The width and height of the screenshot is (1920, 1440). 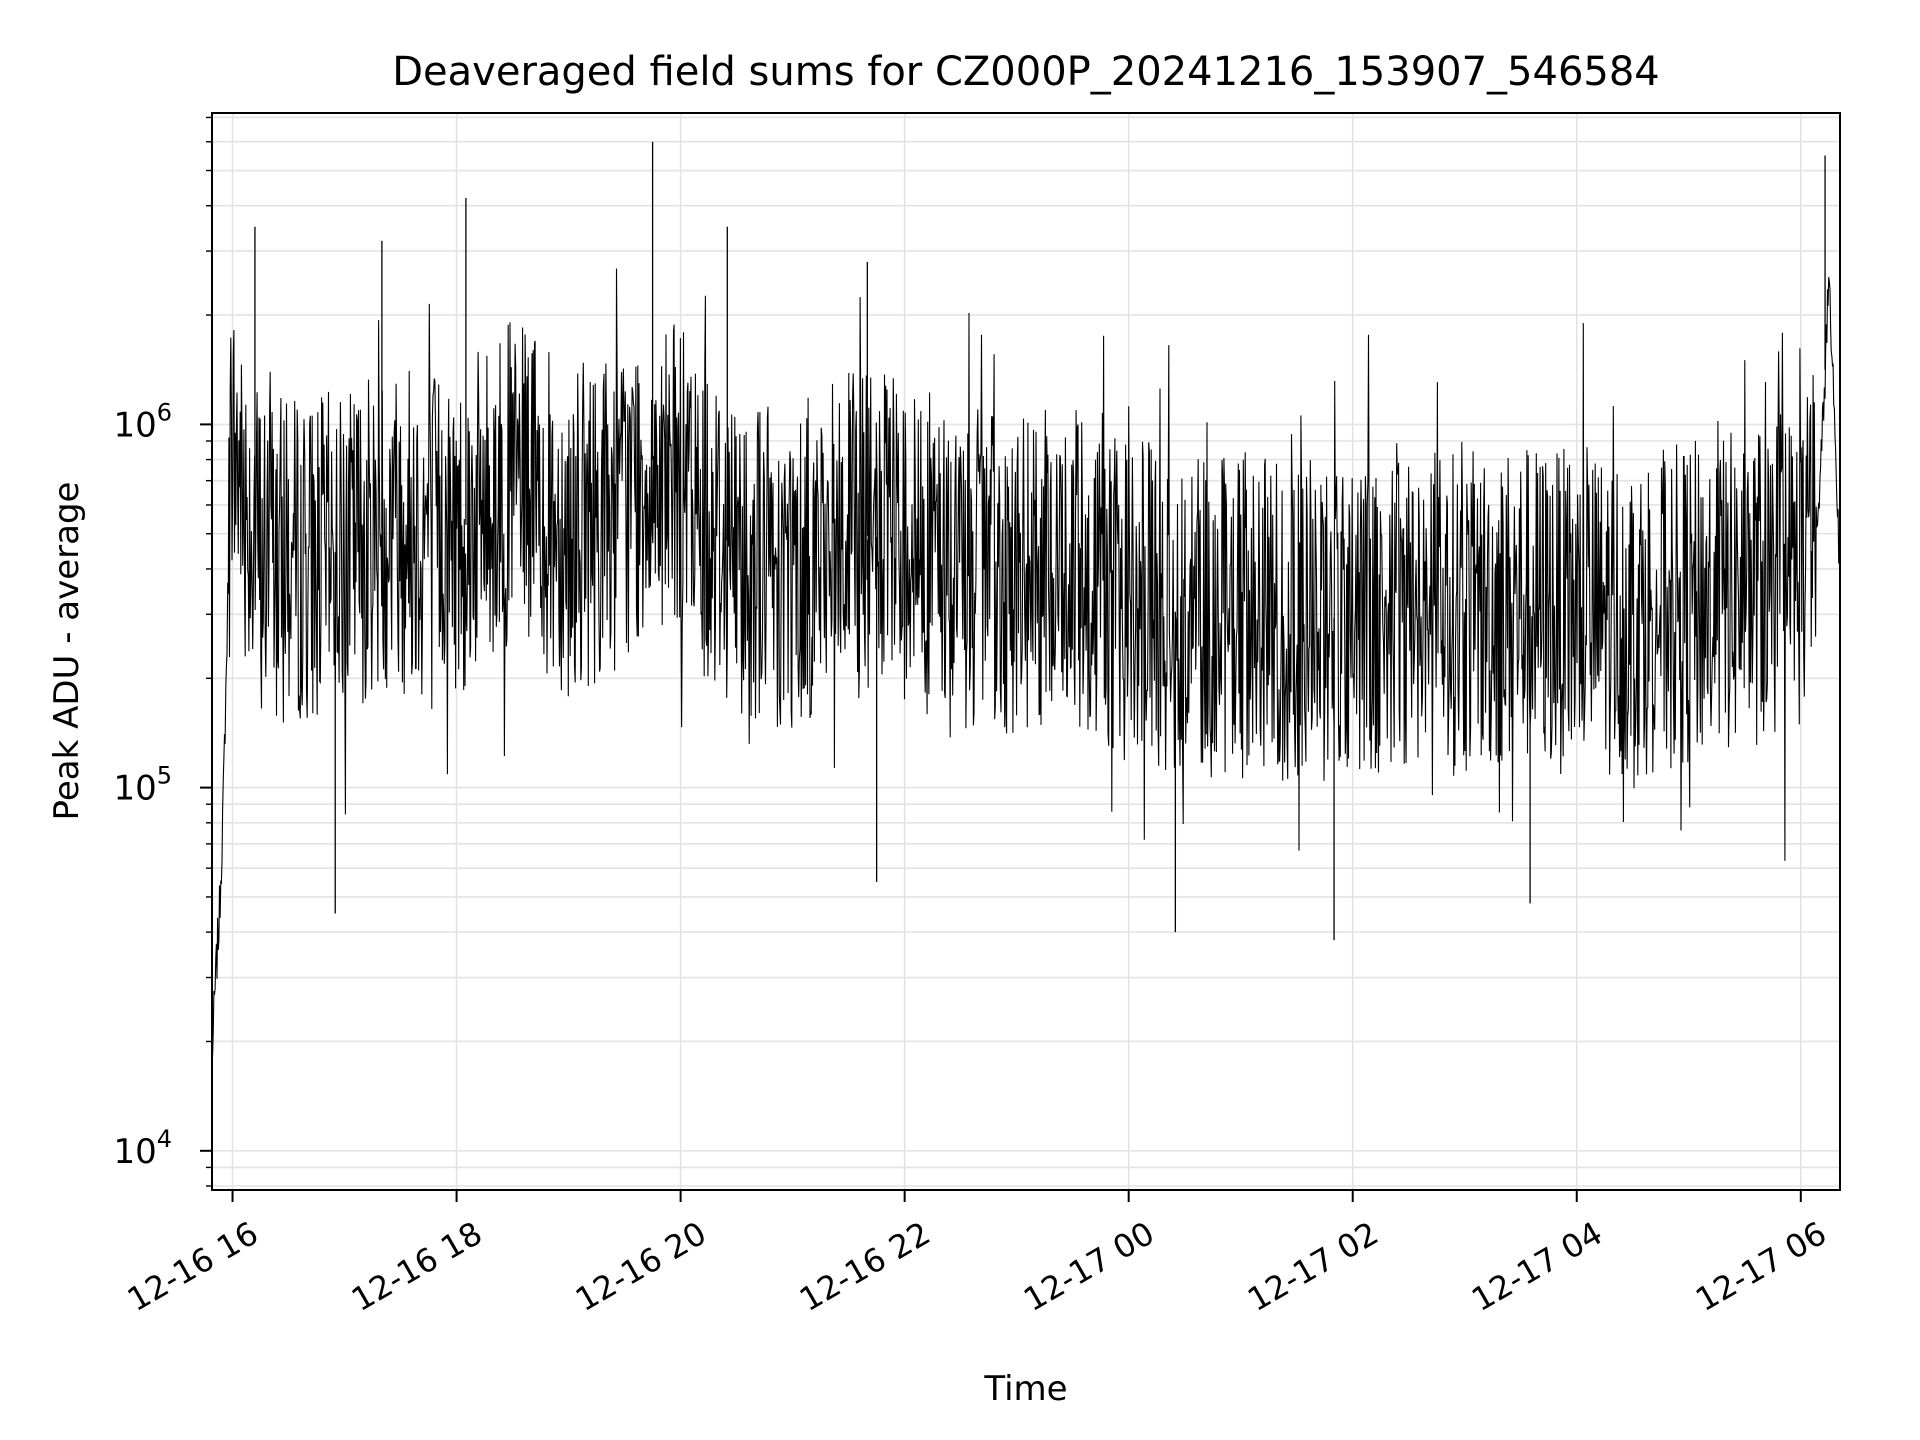 I want to click on x-tick-label: 12-17 02, so click(x=1313, y=1266).